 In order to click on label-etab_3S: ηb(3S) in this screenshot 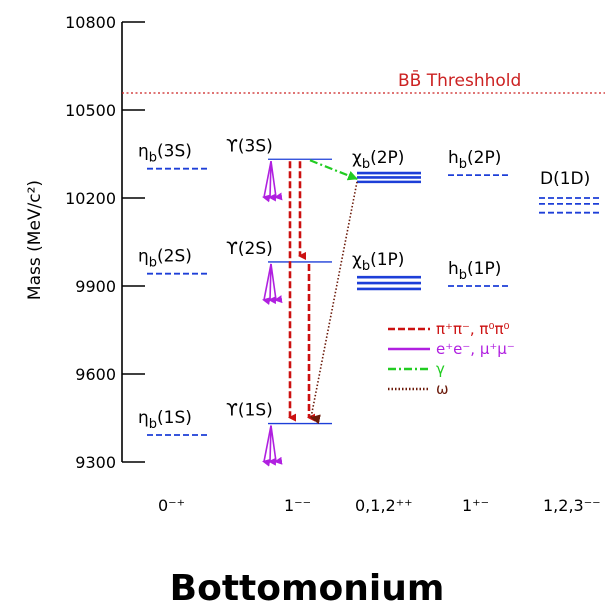, I will do `click(165, 154)`.